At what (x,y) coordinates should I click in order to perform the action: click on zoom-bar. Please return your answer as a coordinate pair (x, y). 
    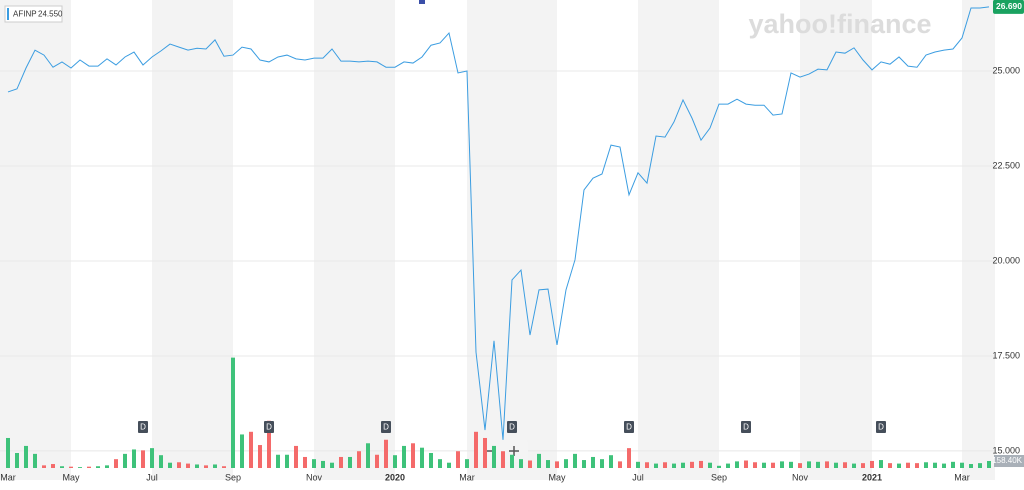
    Looking at the image, I should click on (503, 451).